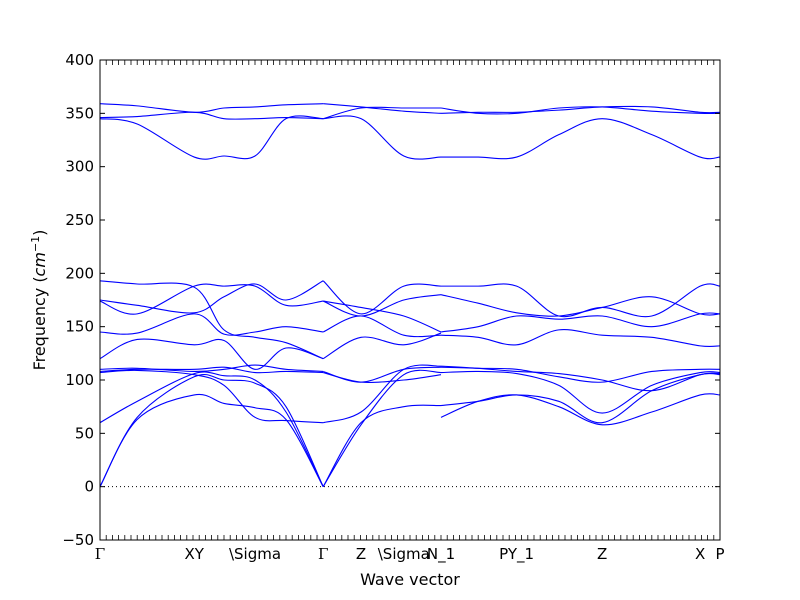 The image size is (800, 600). I want to click on kpoint-label: XY, so click(195, 554).